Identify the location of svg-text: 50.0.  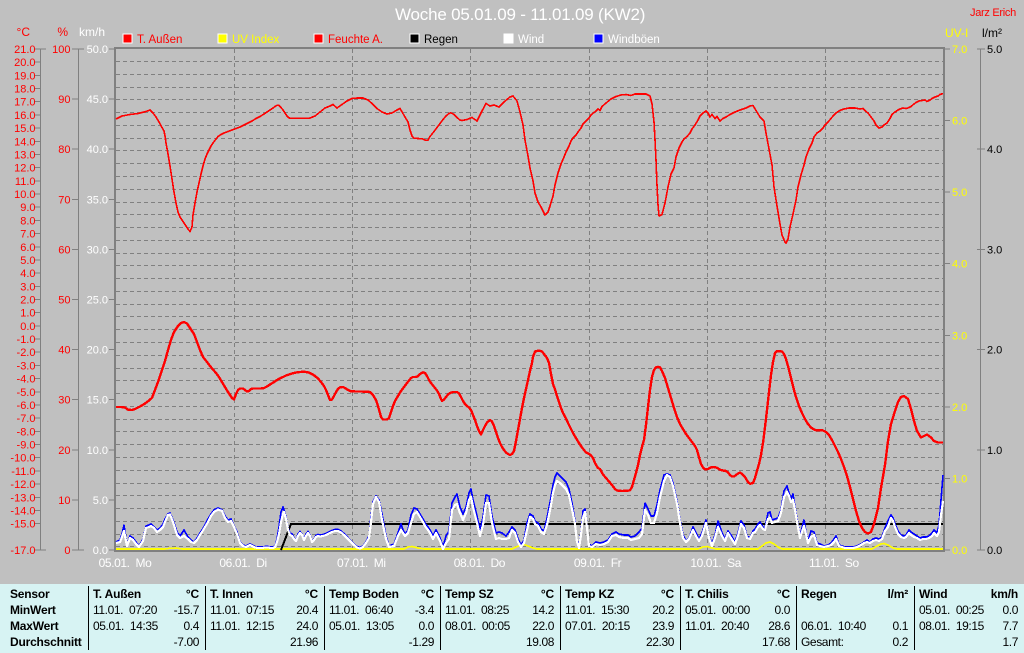
(97, 50).